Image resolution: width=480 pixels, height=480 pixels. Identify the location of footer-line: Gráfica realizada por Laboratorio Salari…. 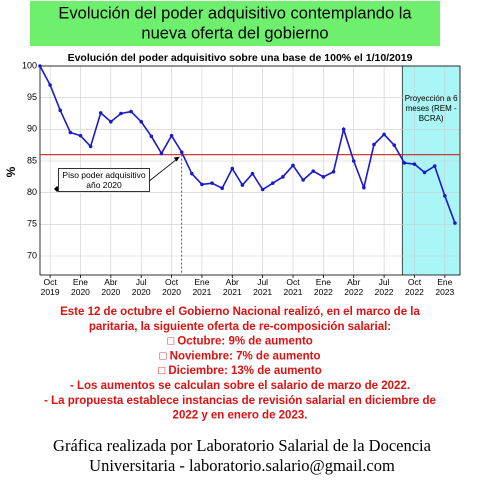
(242, 445).